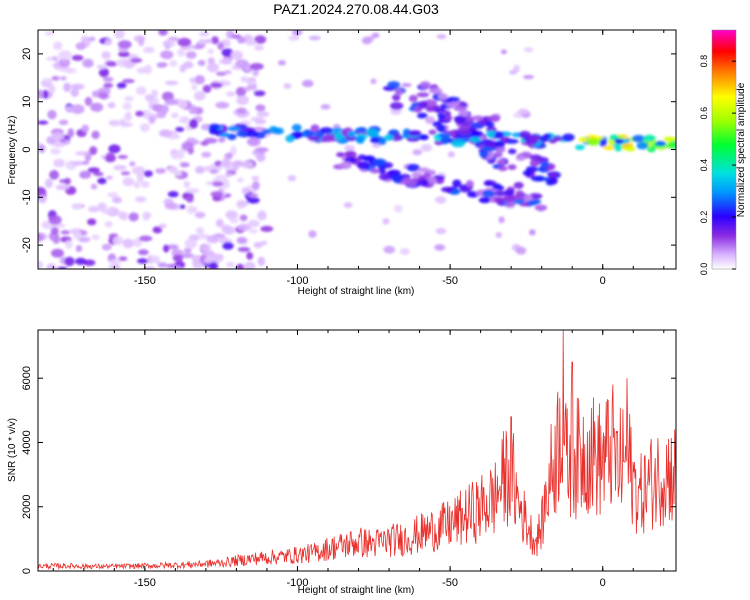  Describe the element at coordinates (603, 583) in the screenshot. I see `snr-xtick-label: 0` at that location.